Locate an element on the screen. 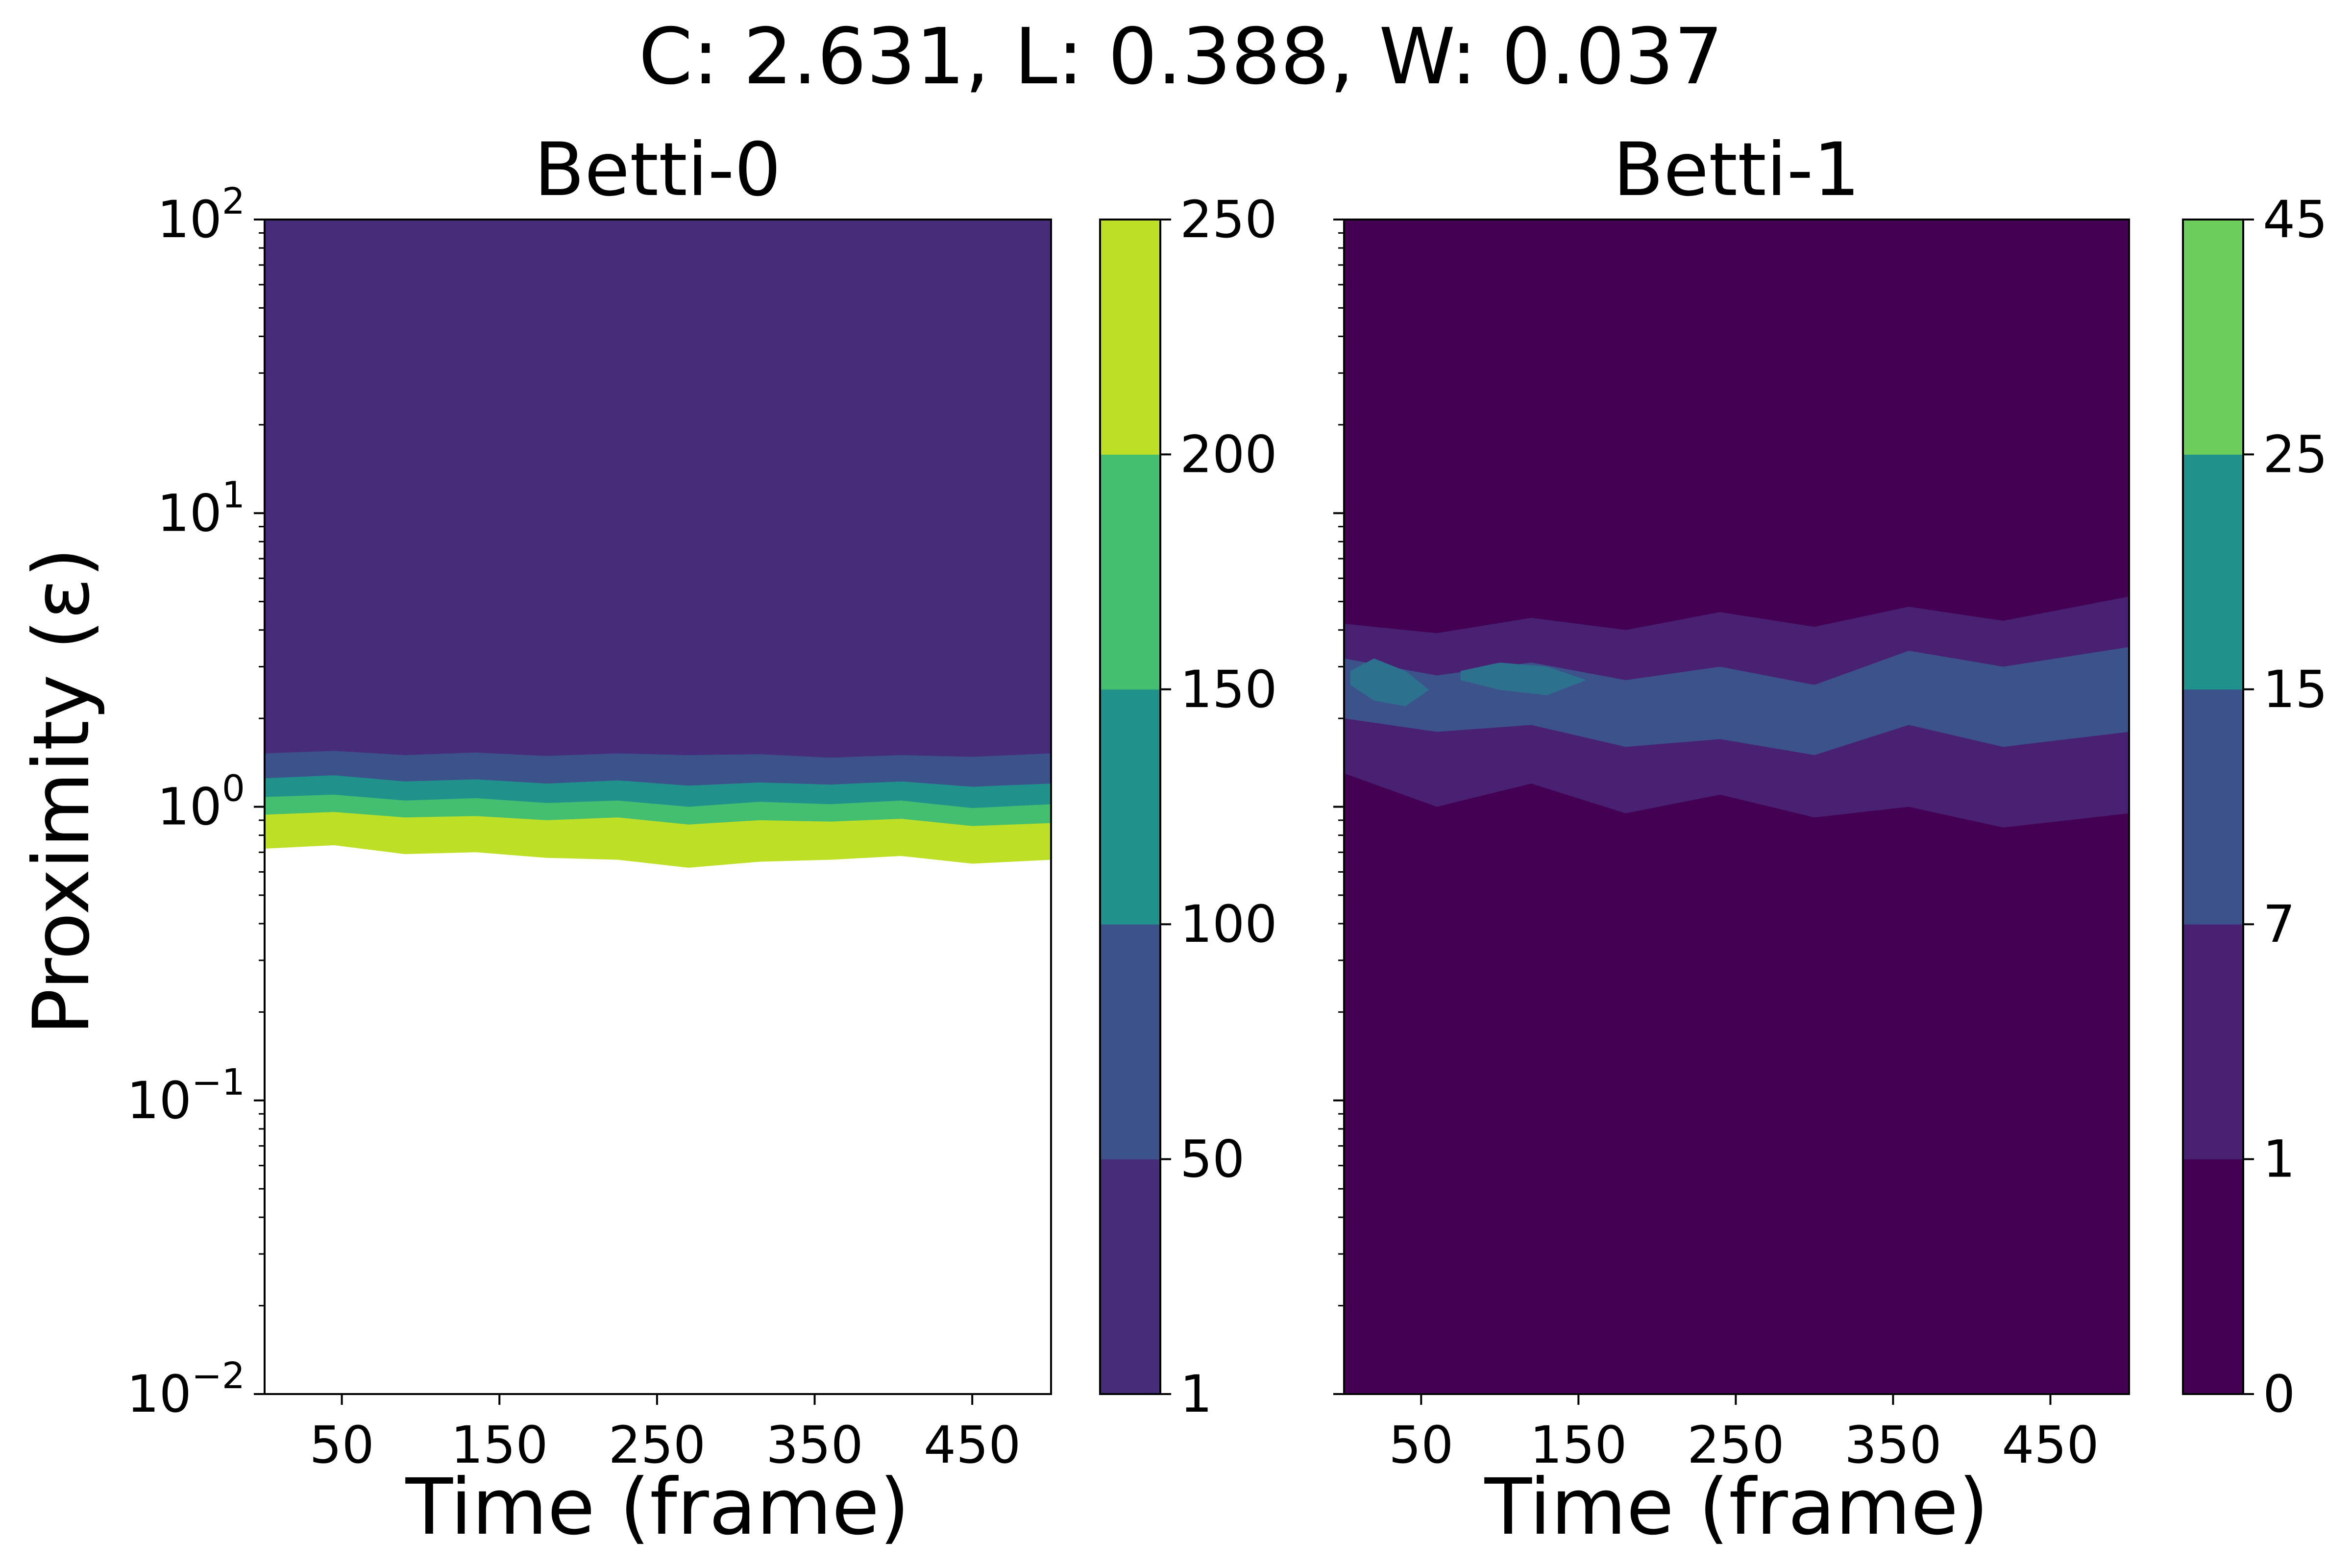 Image resolution: width=2352 pixels, height=1568 pixels. colorbar-tick-label: 25 is located at coordinates (2295, 454).